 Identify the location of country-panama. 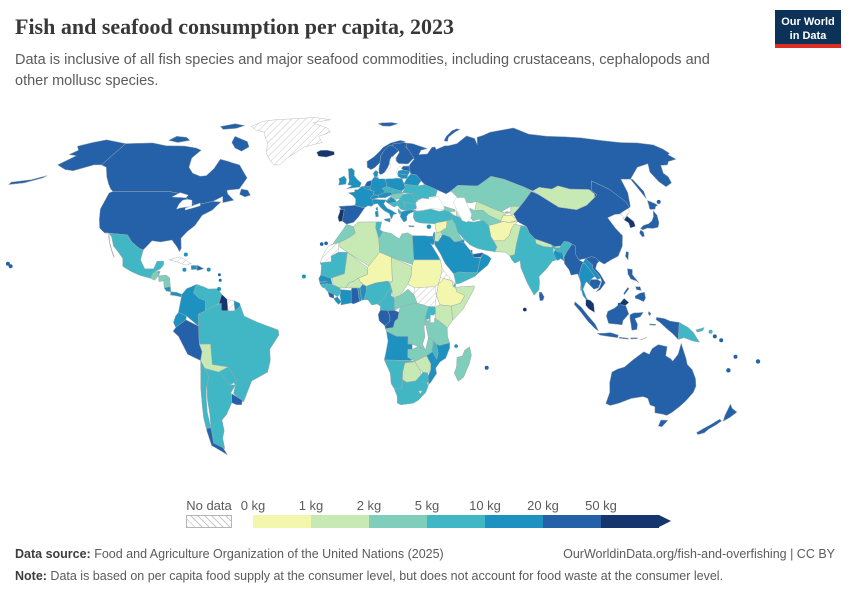
(176, 294).